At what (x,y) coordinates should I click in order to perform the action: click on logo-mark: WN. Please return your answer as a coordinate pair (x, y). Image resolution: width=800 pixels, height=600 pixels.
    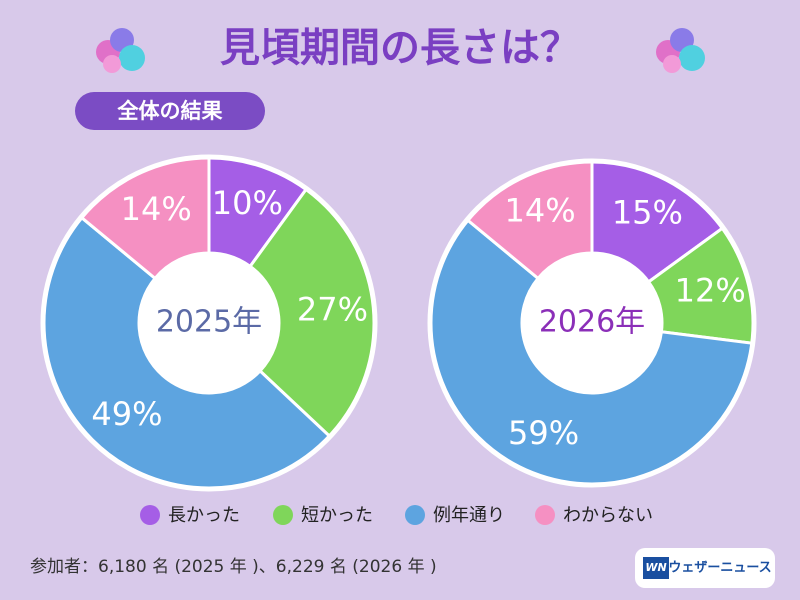
    Looking at the image, I should click on (655, 567).